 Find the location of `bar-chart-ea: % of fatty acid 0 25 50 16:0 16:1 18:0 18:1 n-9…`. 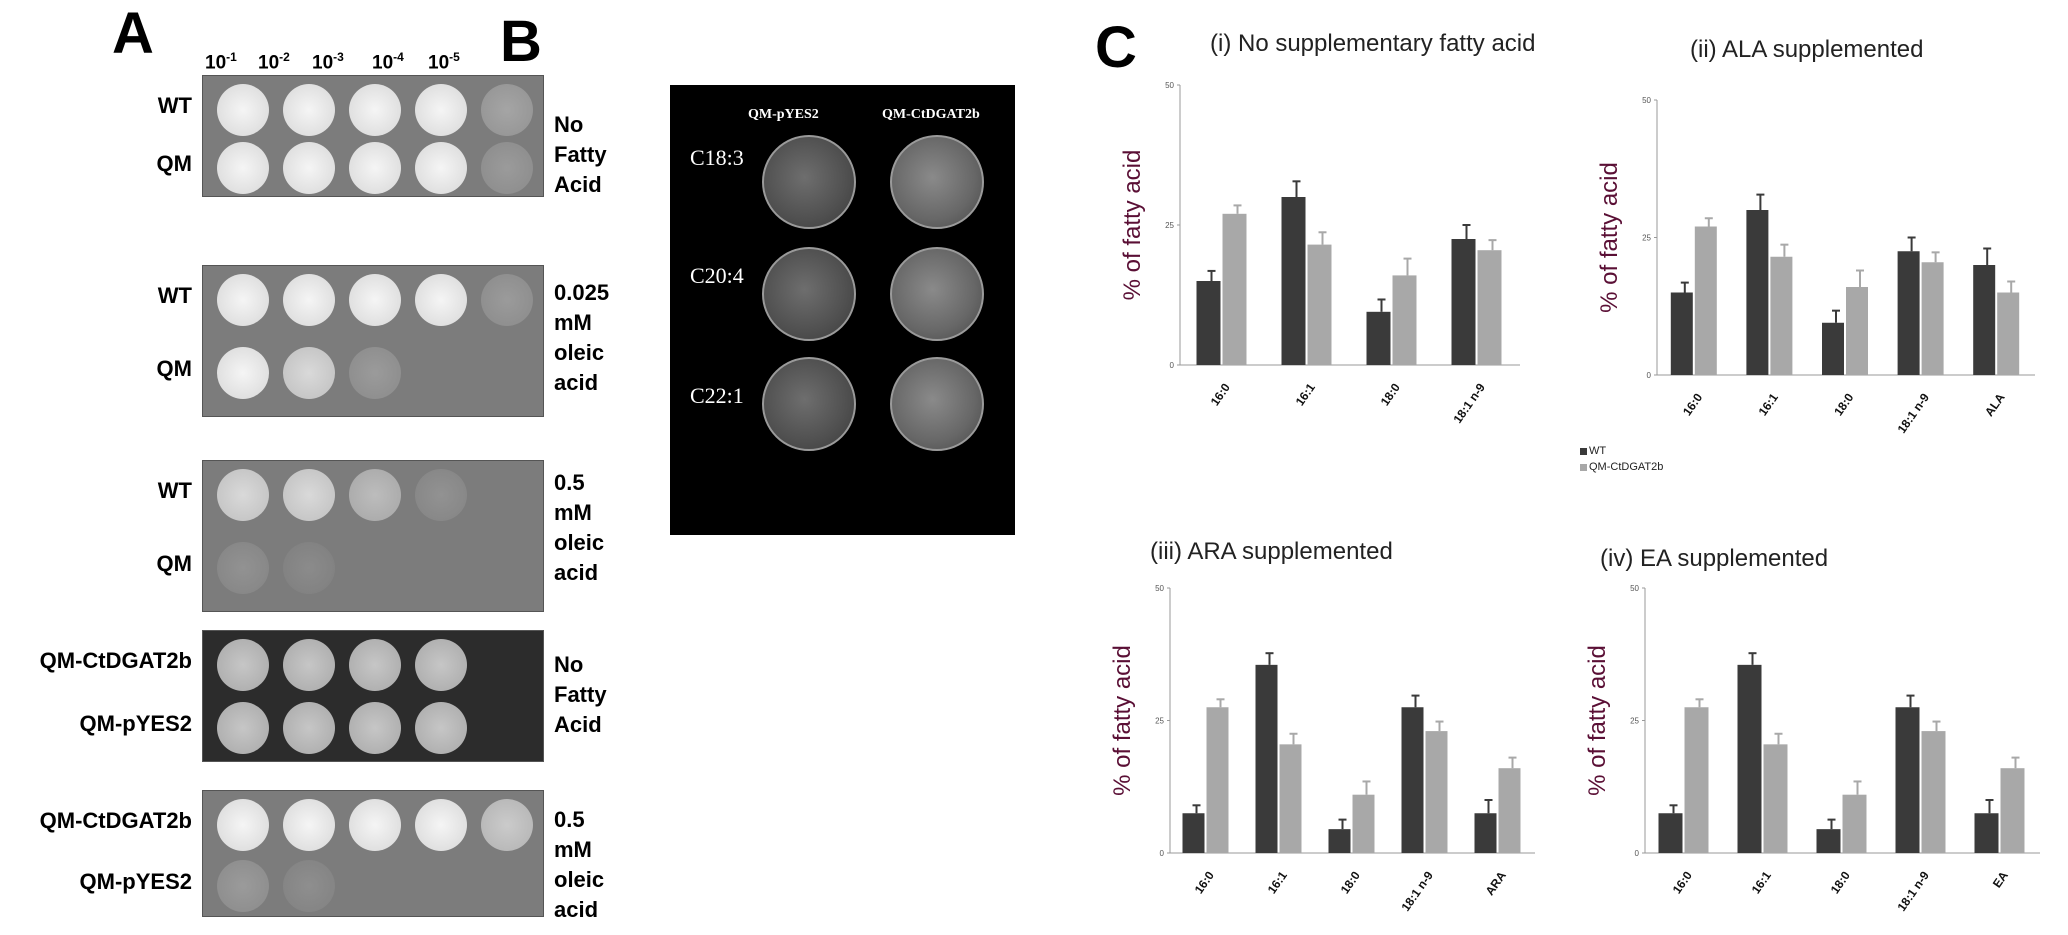

bar-chart-ea: % of fatty acid 0 25 50 16:0 16:1 18:0 18:1 n-9… is located at coordinates (1812, 749).